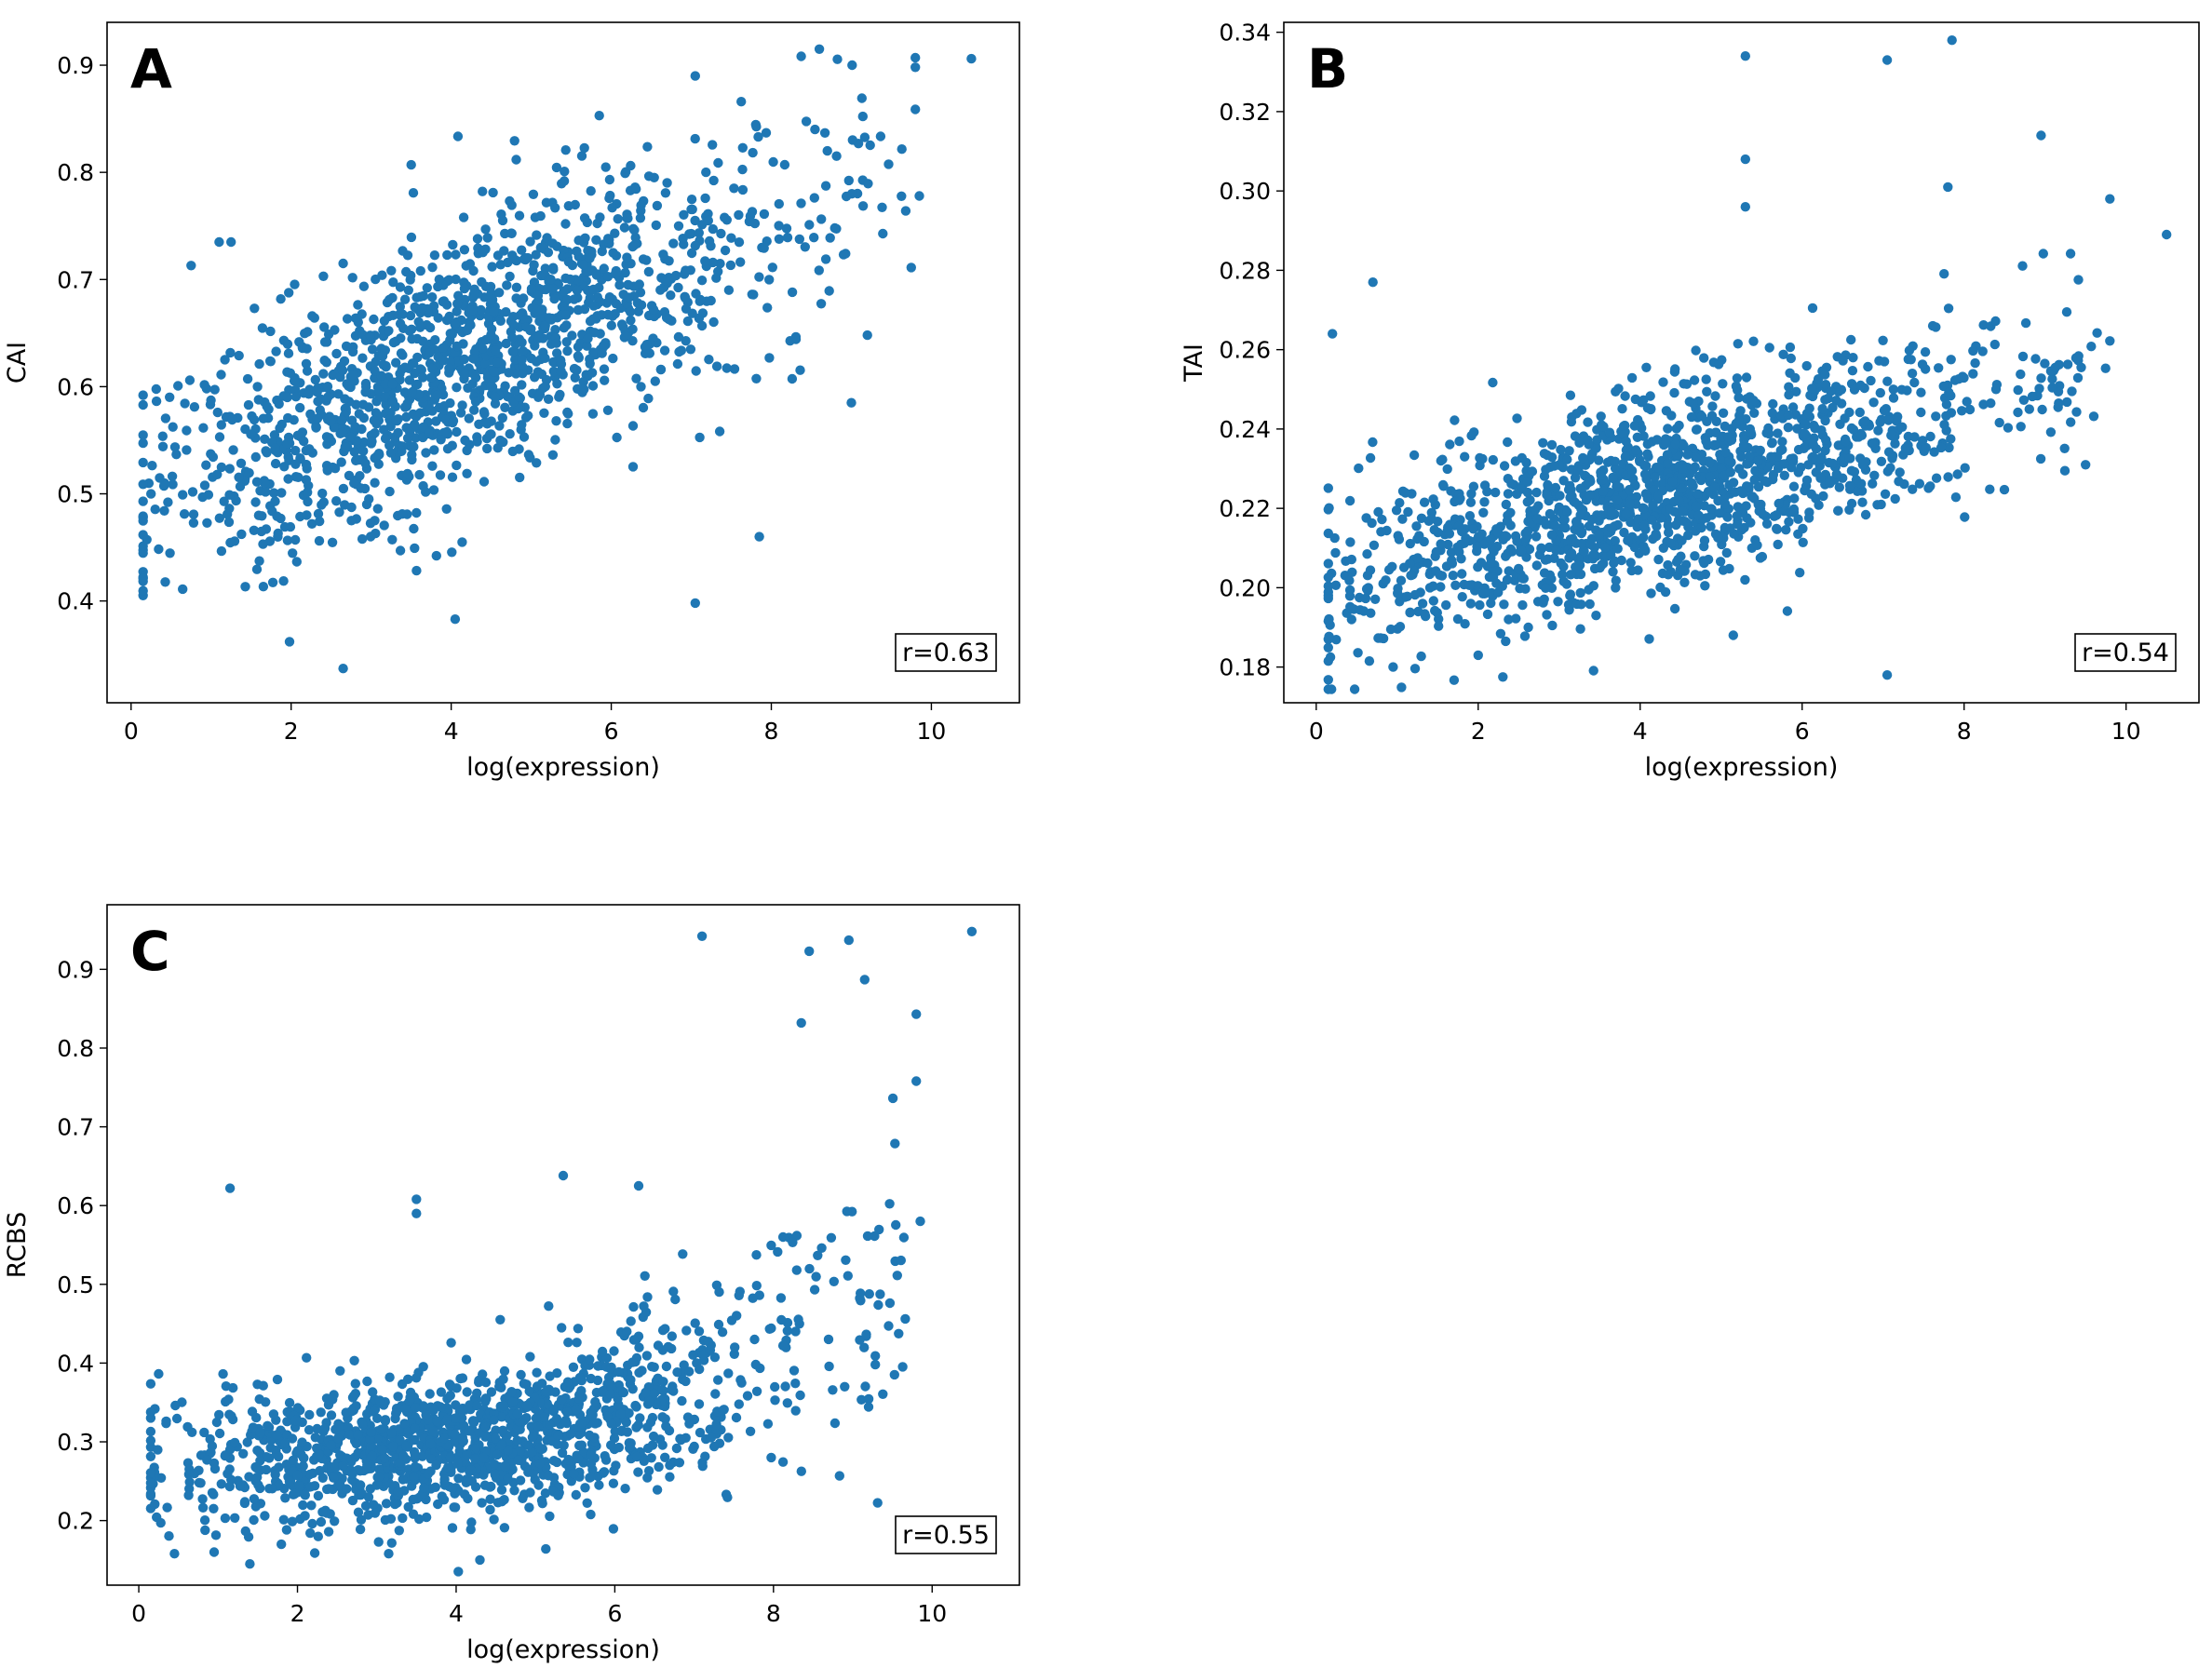 The height and width of the screenshot is (1668, 2212). What do you see at coordinates (771, 731) in the screenshot?
I see `x-tick-label: 8` at bounding box center [771, 731].